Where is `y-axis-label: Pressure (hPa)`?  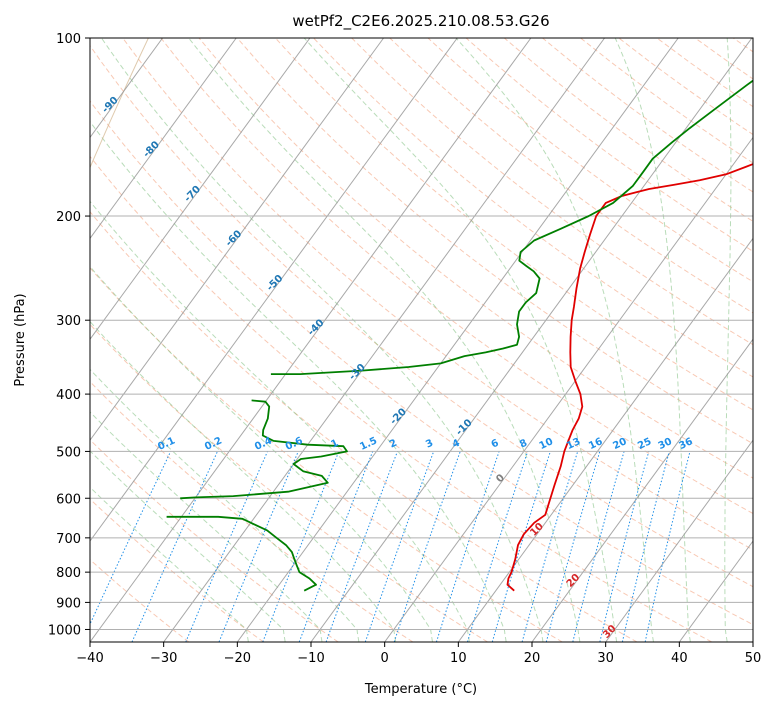
y-axis-label: Pressure (hPa) is located at coordinates (20, 339).